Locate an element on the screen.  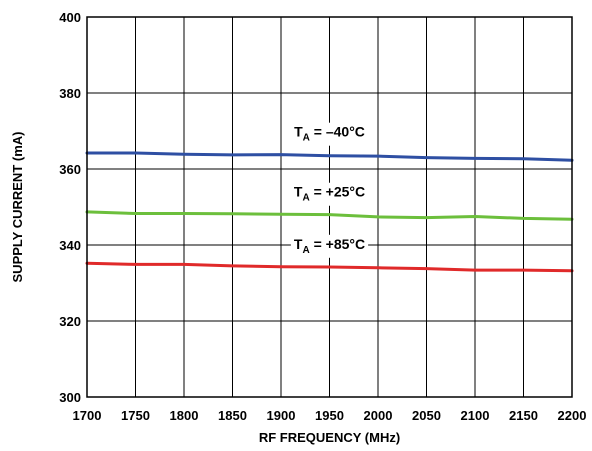
y-tick-label: 380 is located at coordinates (70, 93).